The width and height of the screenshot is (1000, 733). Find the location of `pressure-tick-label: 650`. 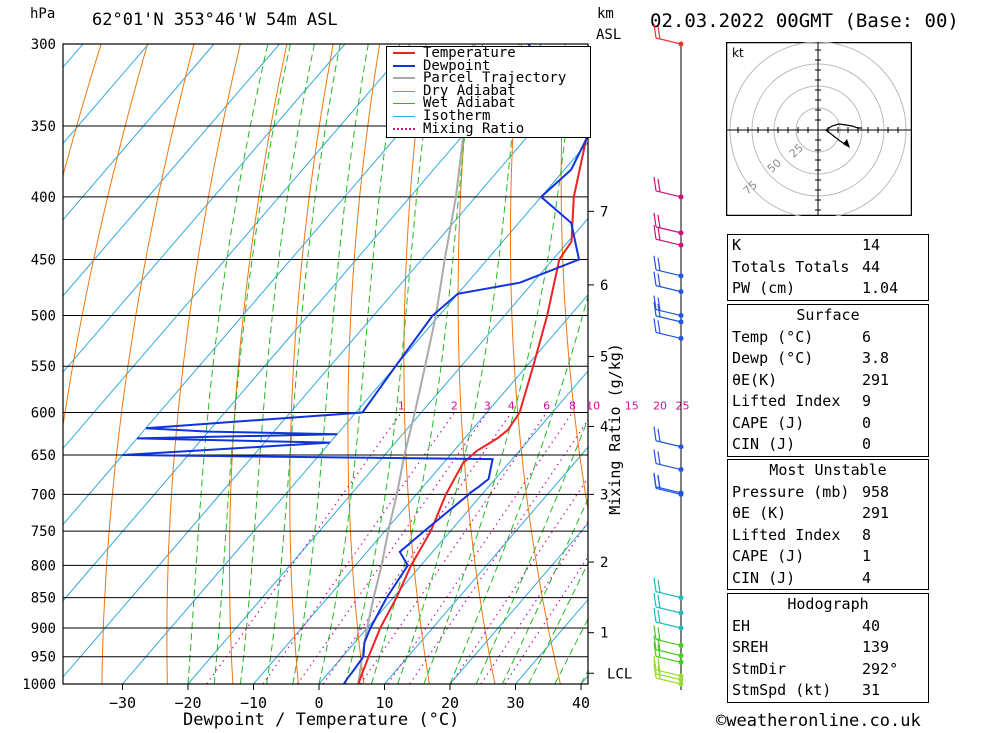

pressure-tick-label: 650 is located at coordinates (43, 456).